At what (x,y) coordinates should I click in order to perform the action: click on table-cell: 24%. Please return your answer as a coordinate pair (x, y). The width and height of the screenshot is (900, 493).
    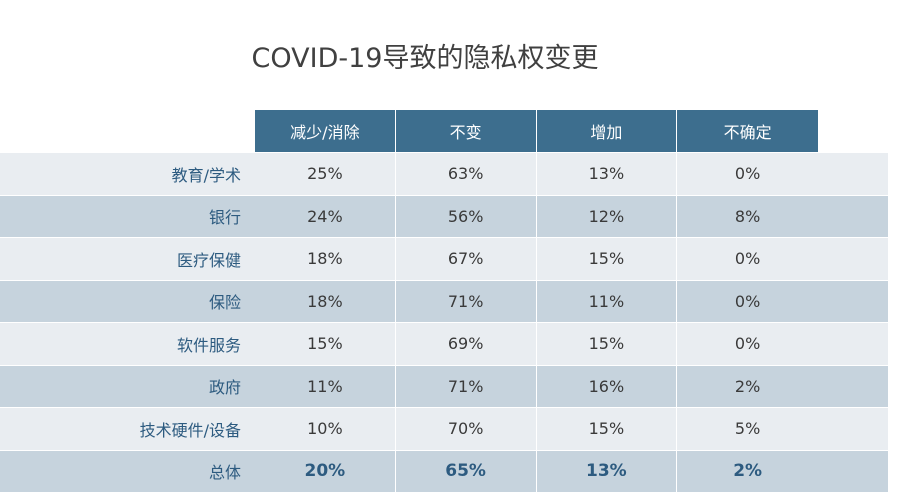
    Looking at the image, I should click on (325, 216).